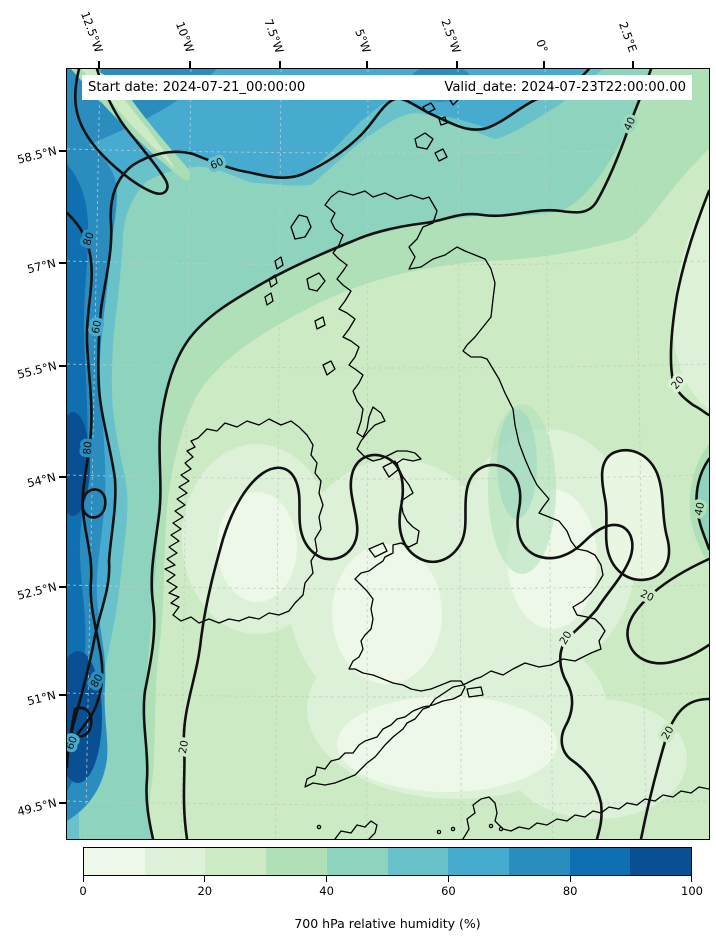 Image resolution: width=716 pixels, height=949 pixels. I want to click on lat-tick-label: 58.5°N, so click(36, 155).